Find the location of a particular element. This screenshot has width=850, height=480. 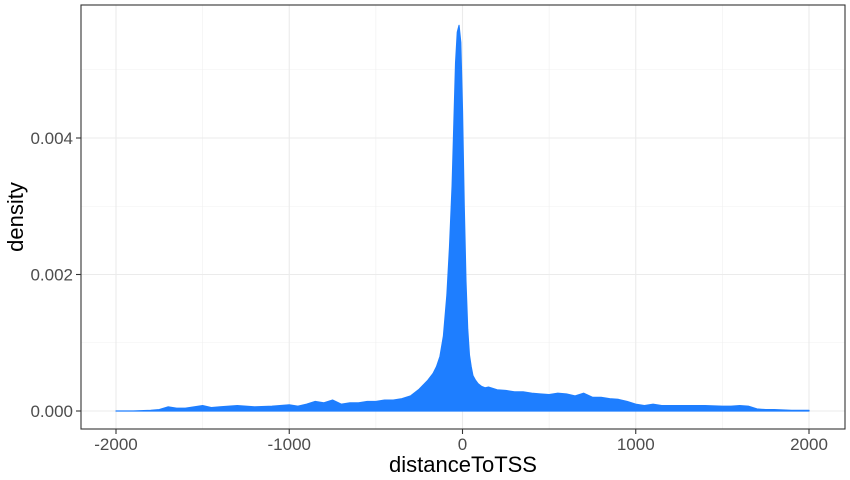

y-tick-label: 0.002 is located at coordinates (51, 275).